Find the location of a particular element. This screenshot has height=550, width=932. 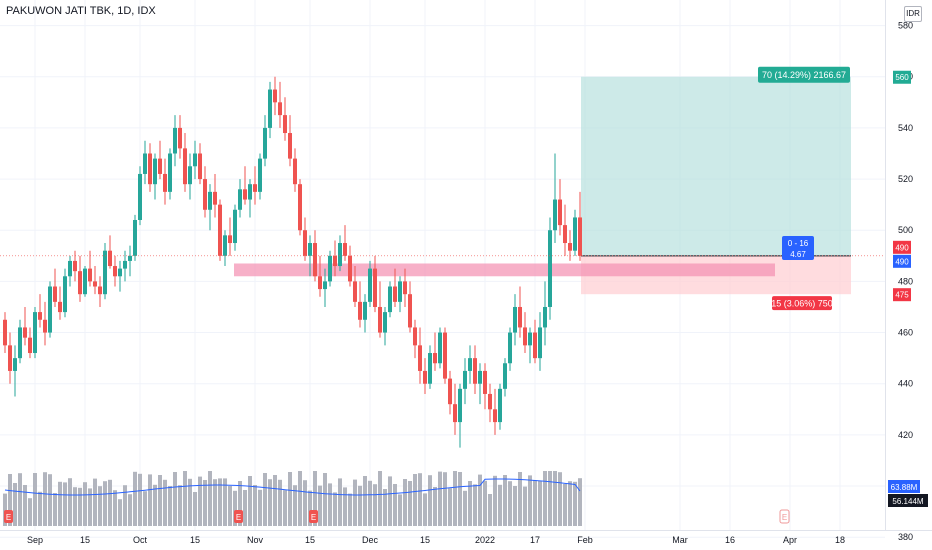

chart-title: PAKUWON JATI TBK, 1D, IDX is located at coordinates (81, 11).